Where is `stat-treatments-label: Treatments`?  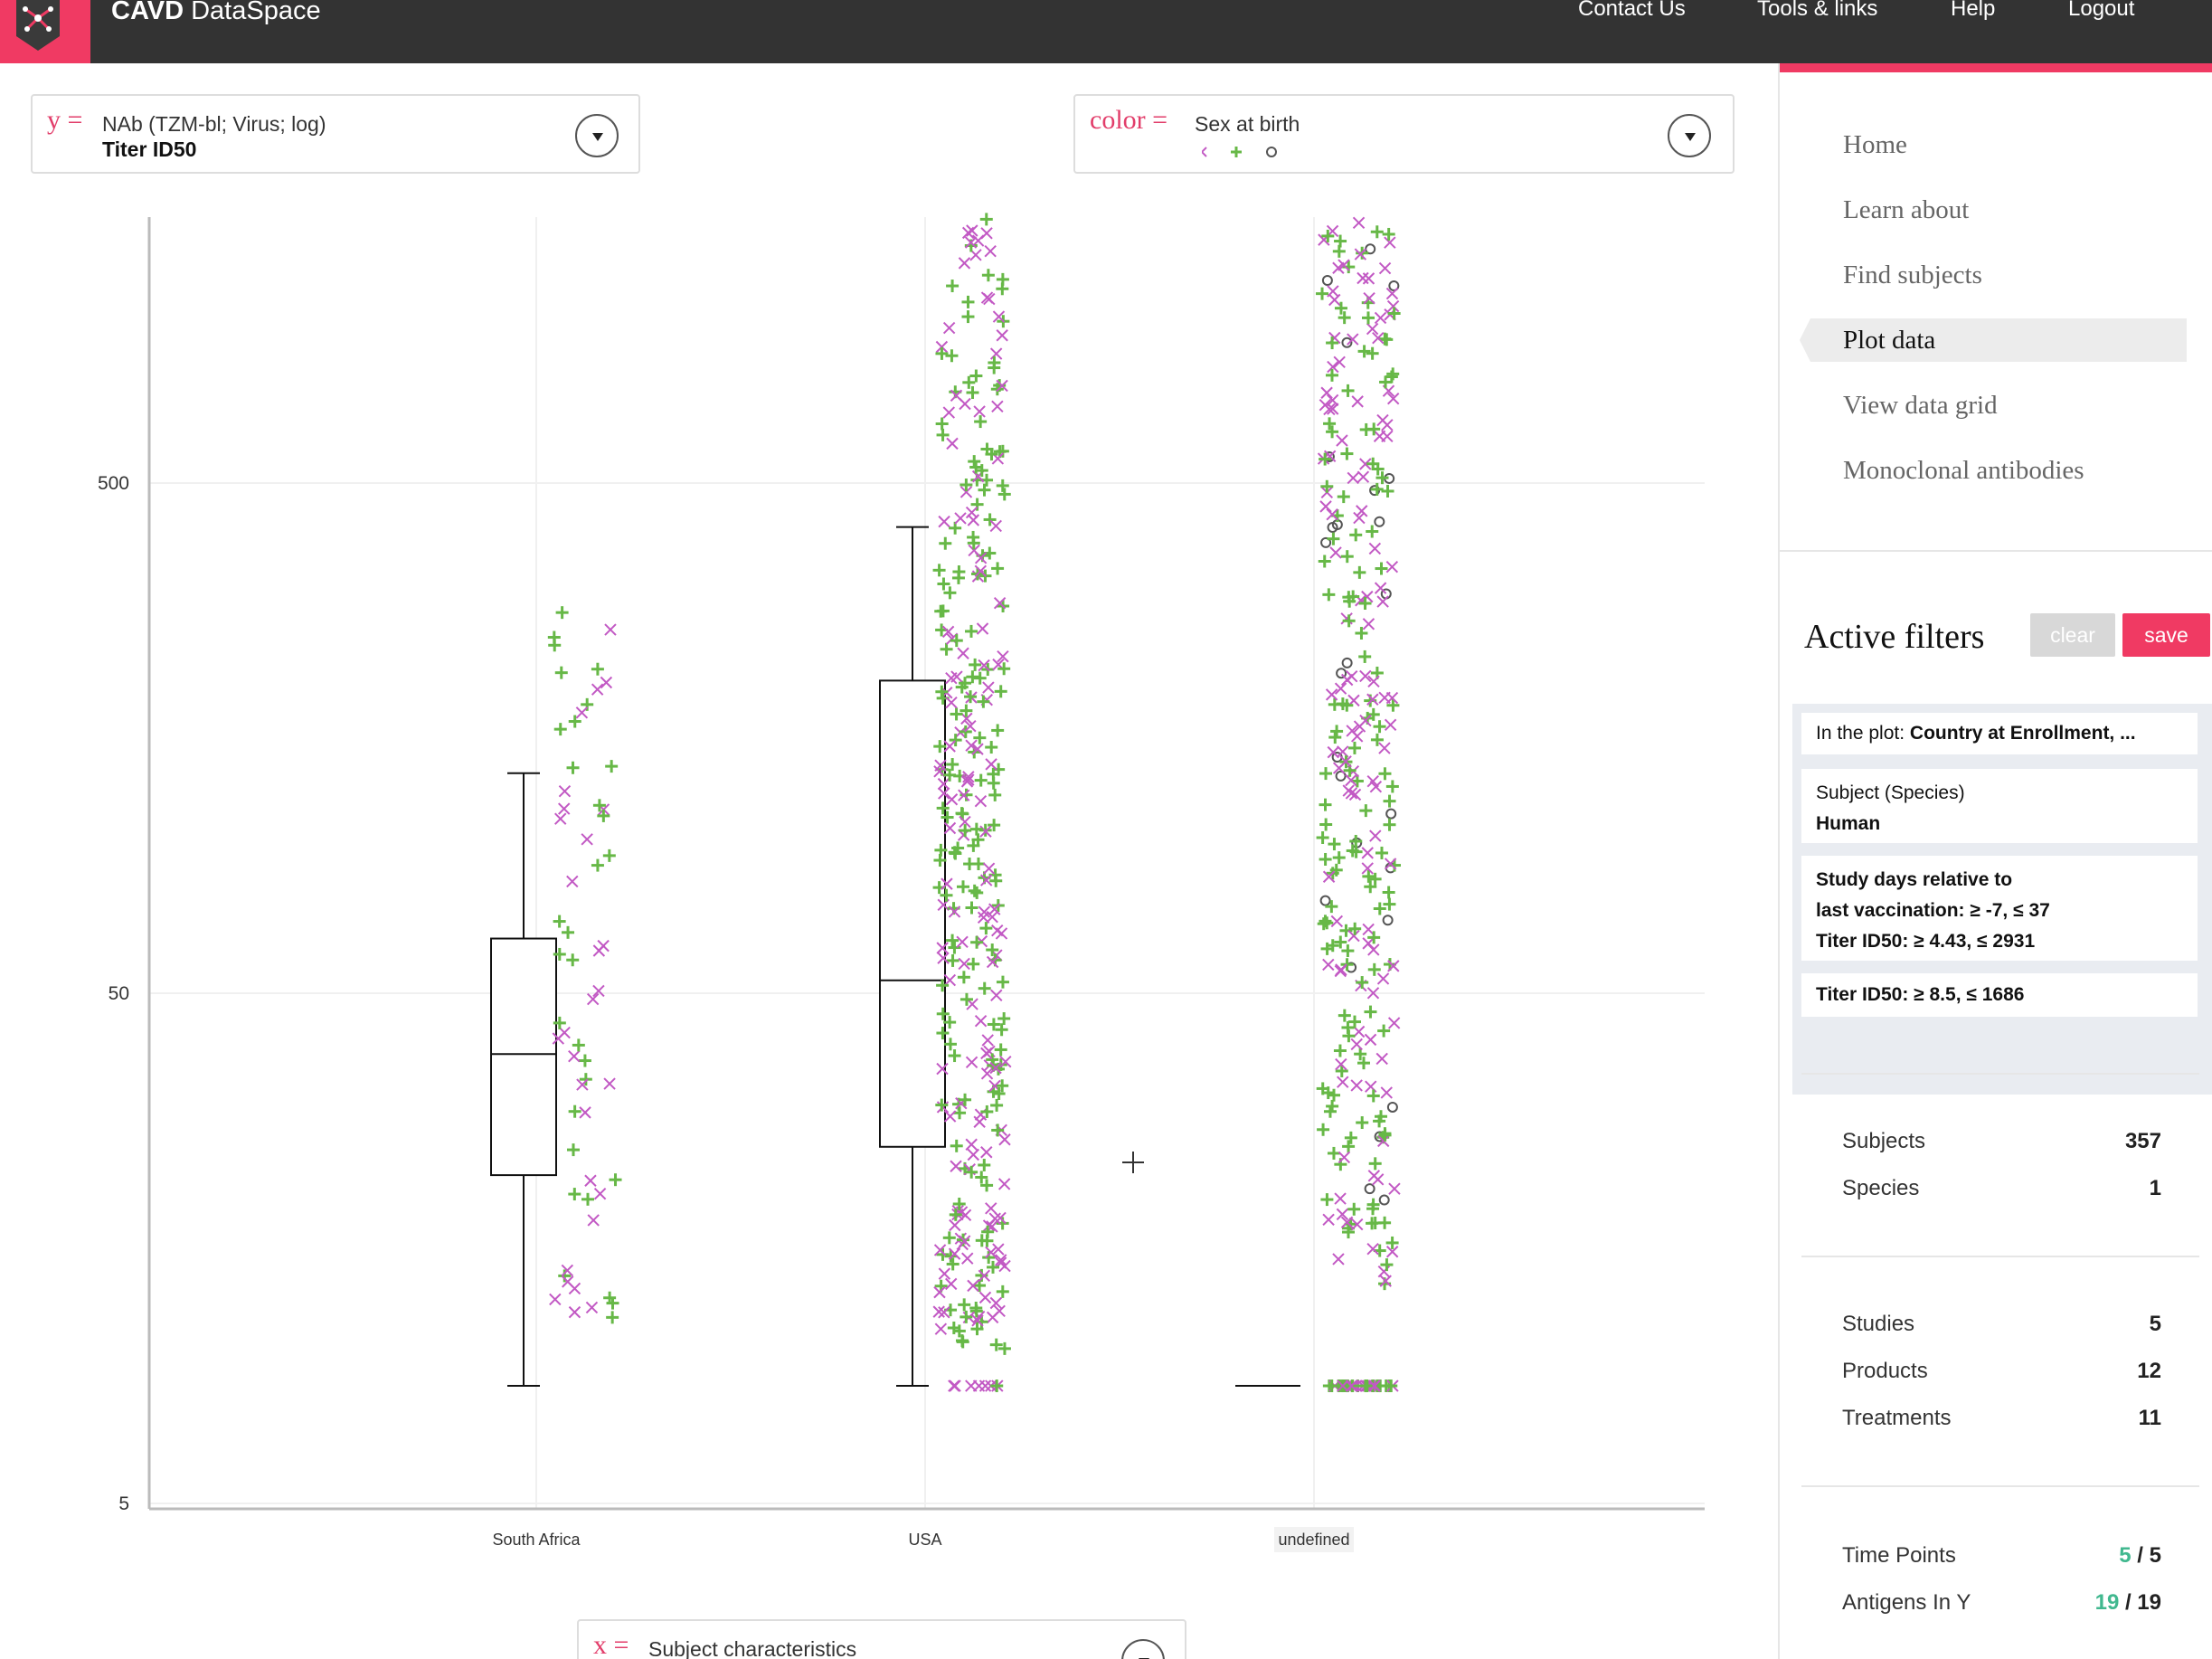
stat-treatments-label: Treatments is located at coordinates (1897, 1418).